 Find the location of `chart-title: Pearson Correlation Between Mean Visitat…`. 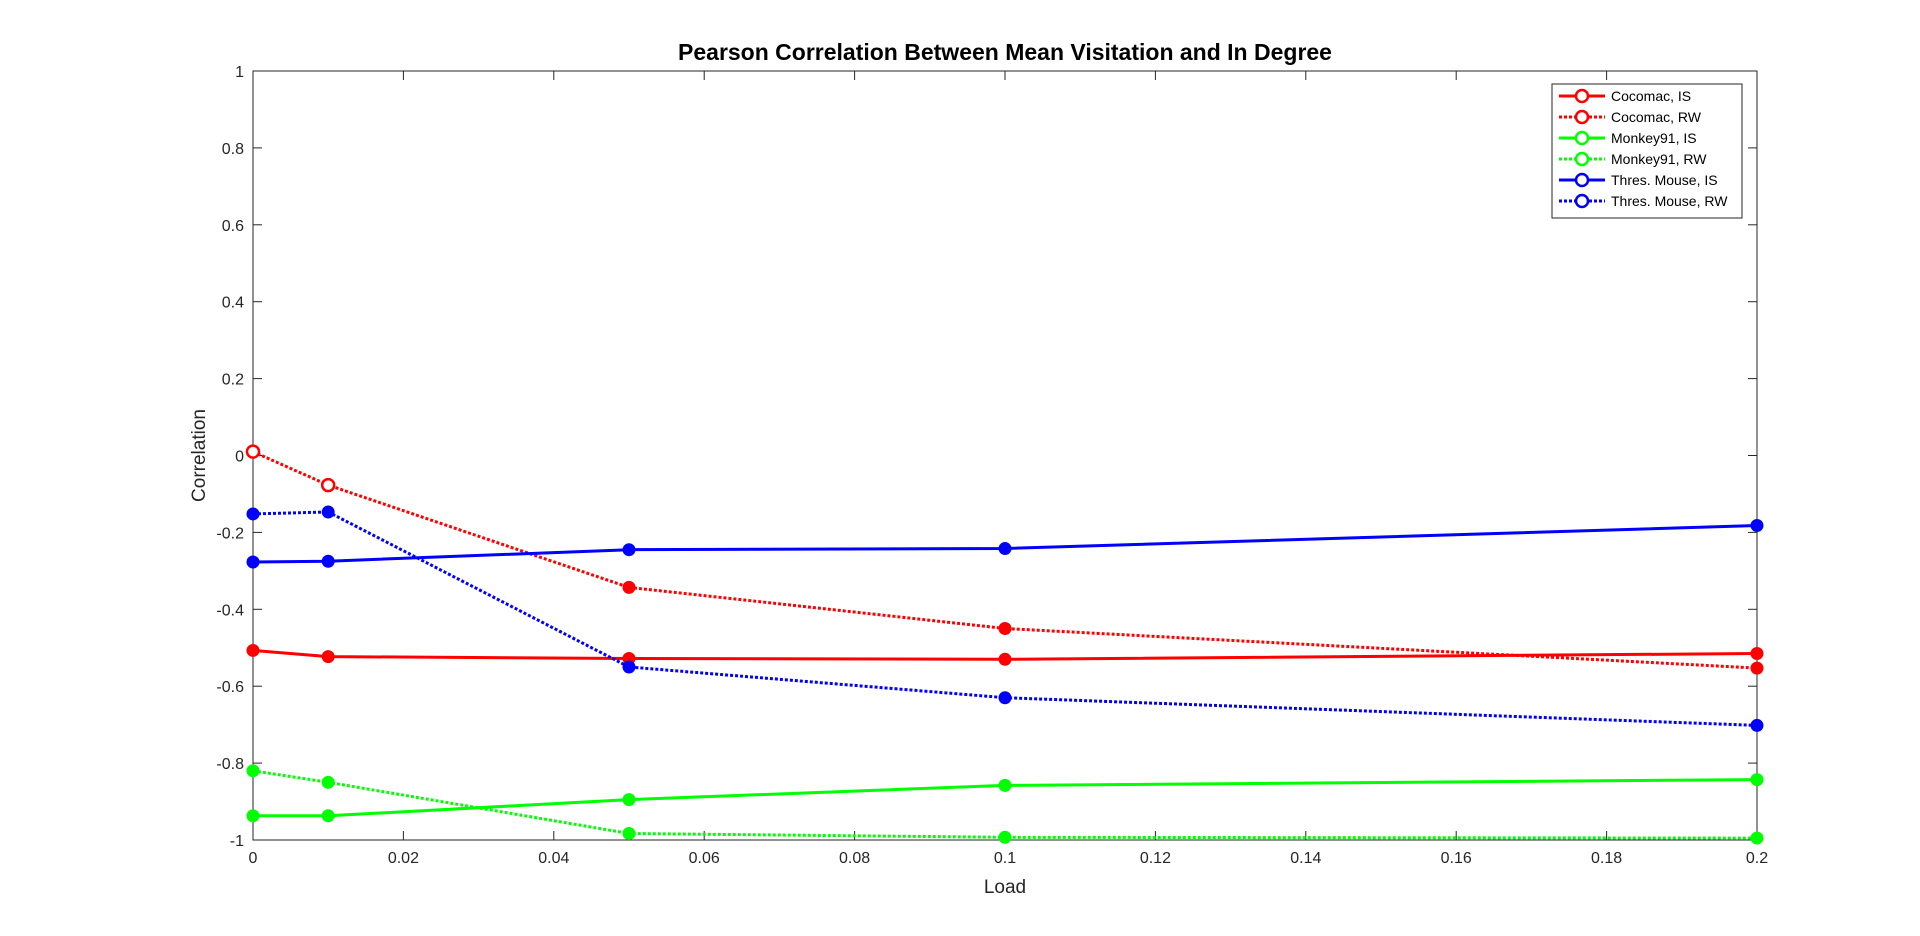

chart-title: Pearson Correlation Between Mean Visitat… is located at coordinates (1005, 52).